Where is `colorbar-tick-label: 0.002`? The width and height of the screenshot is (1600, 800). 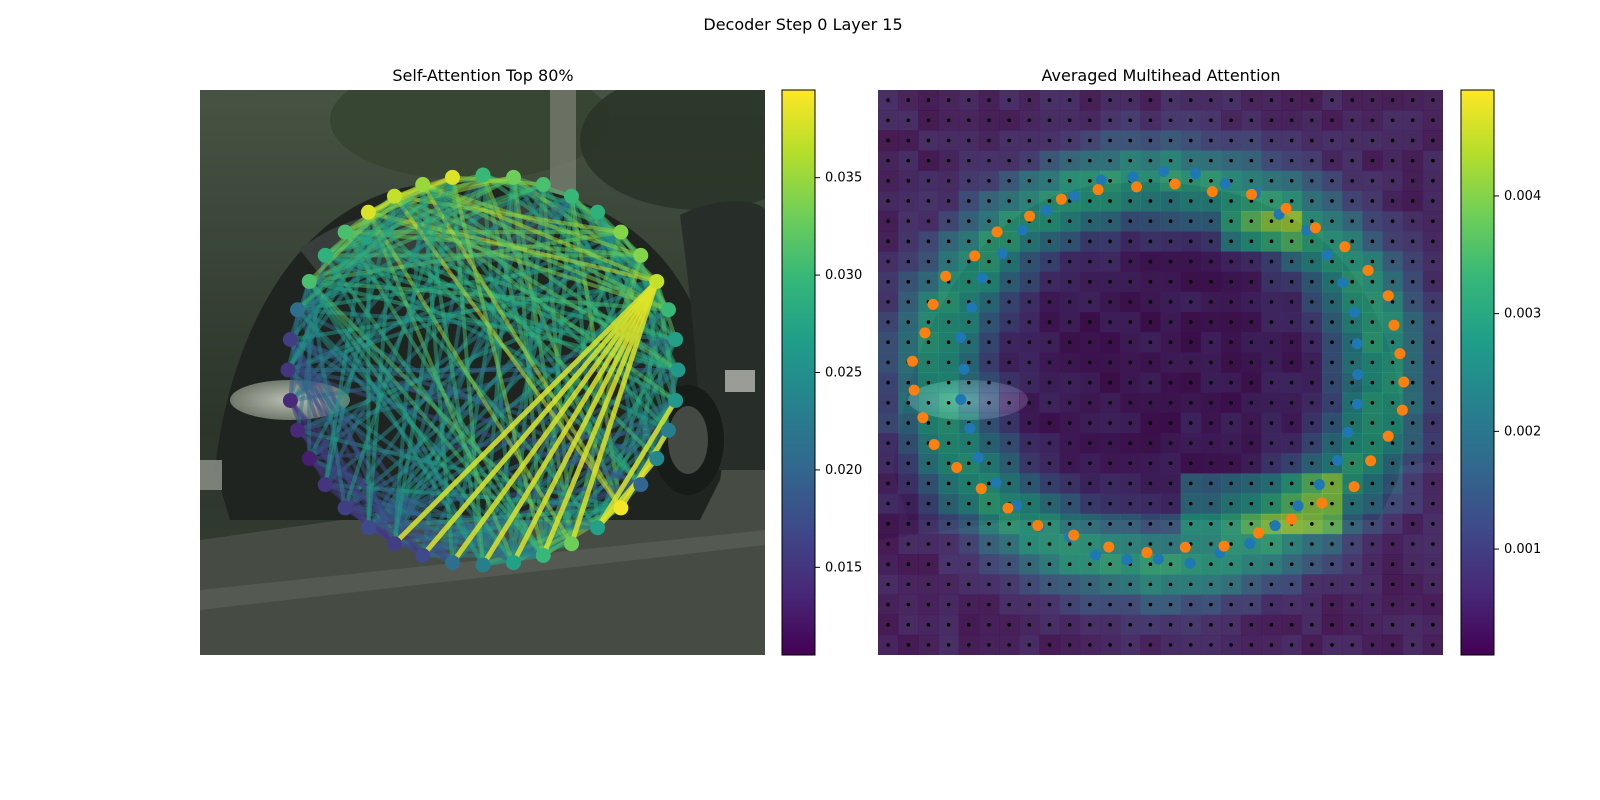 colorbar-tick-label: 0.002 is located at coordinates (1522, 431).